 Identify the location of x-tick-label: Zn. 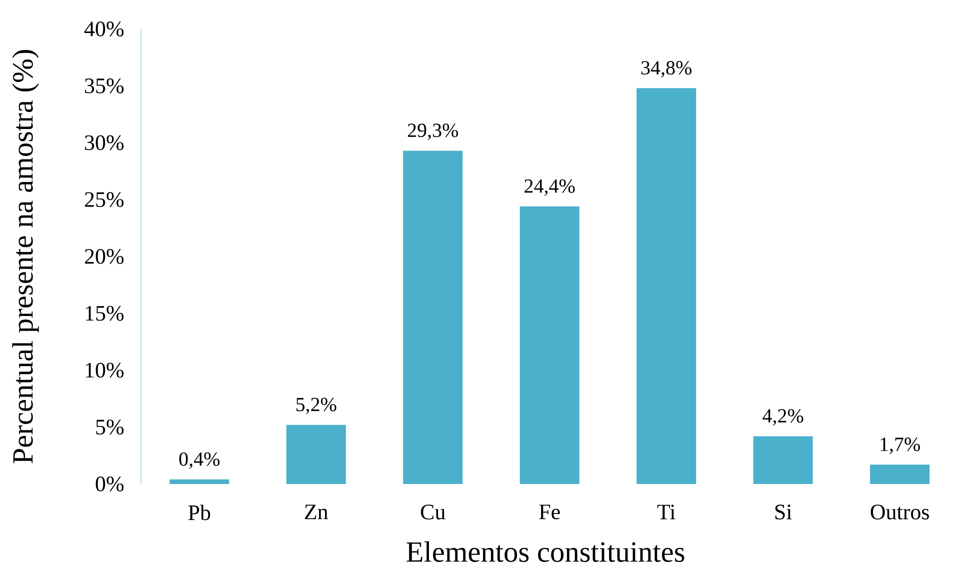
(316, 511).